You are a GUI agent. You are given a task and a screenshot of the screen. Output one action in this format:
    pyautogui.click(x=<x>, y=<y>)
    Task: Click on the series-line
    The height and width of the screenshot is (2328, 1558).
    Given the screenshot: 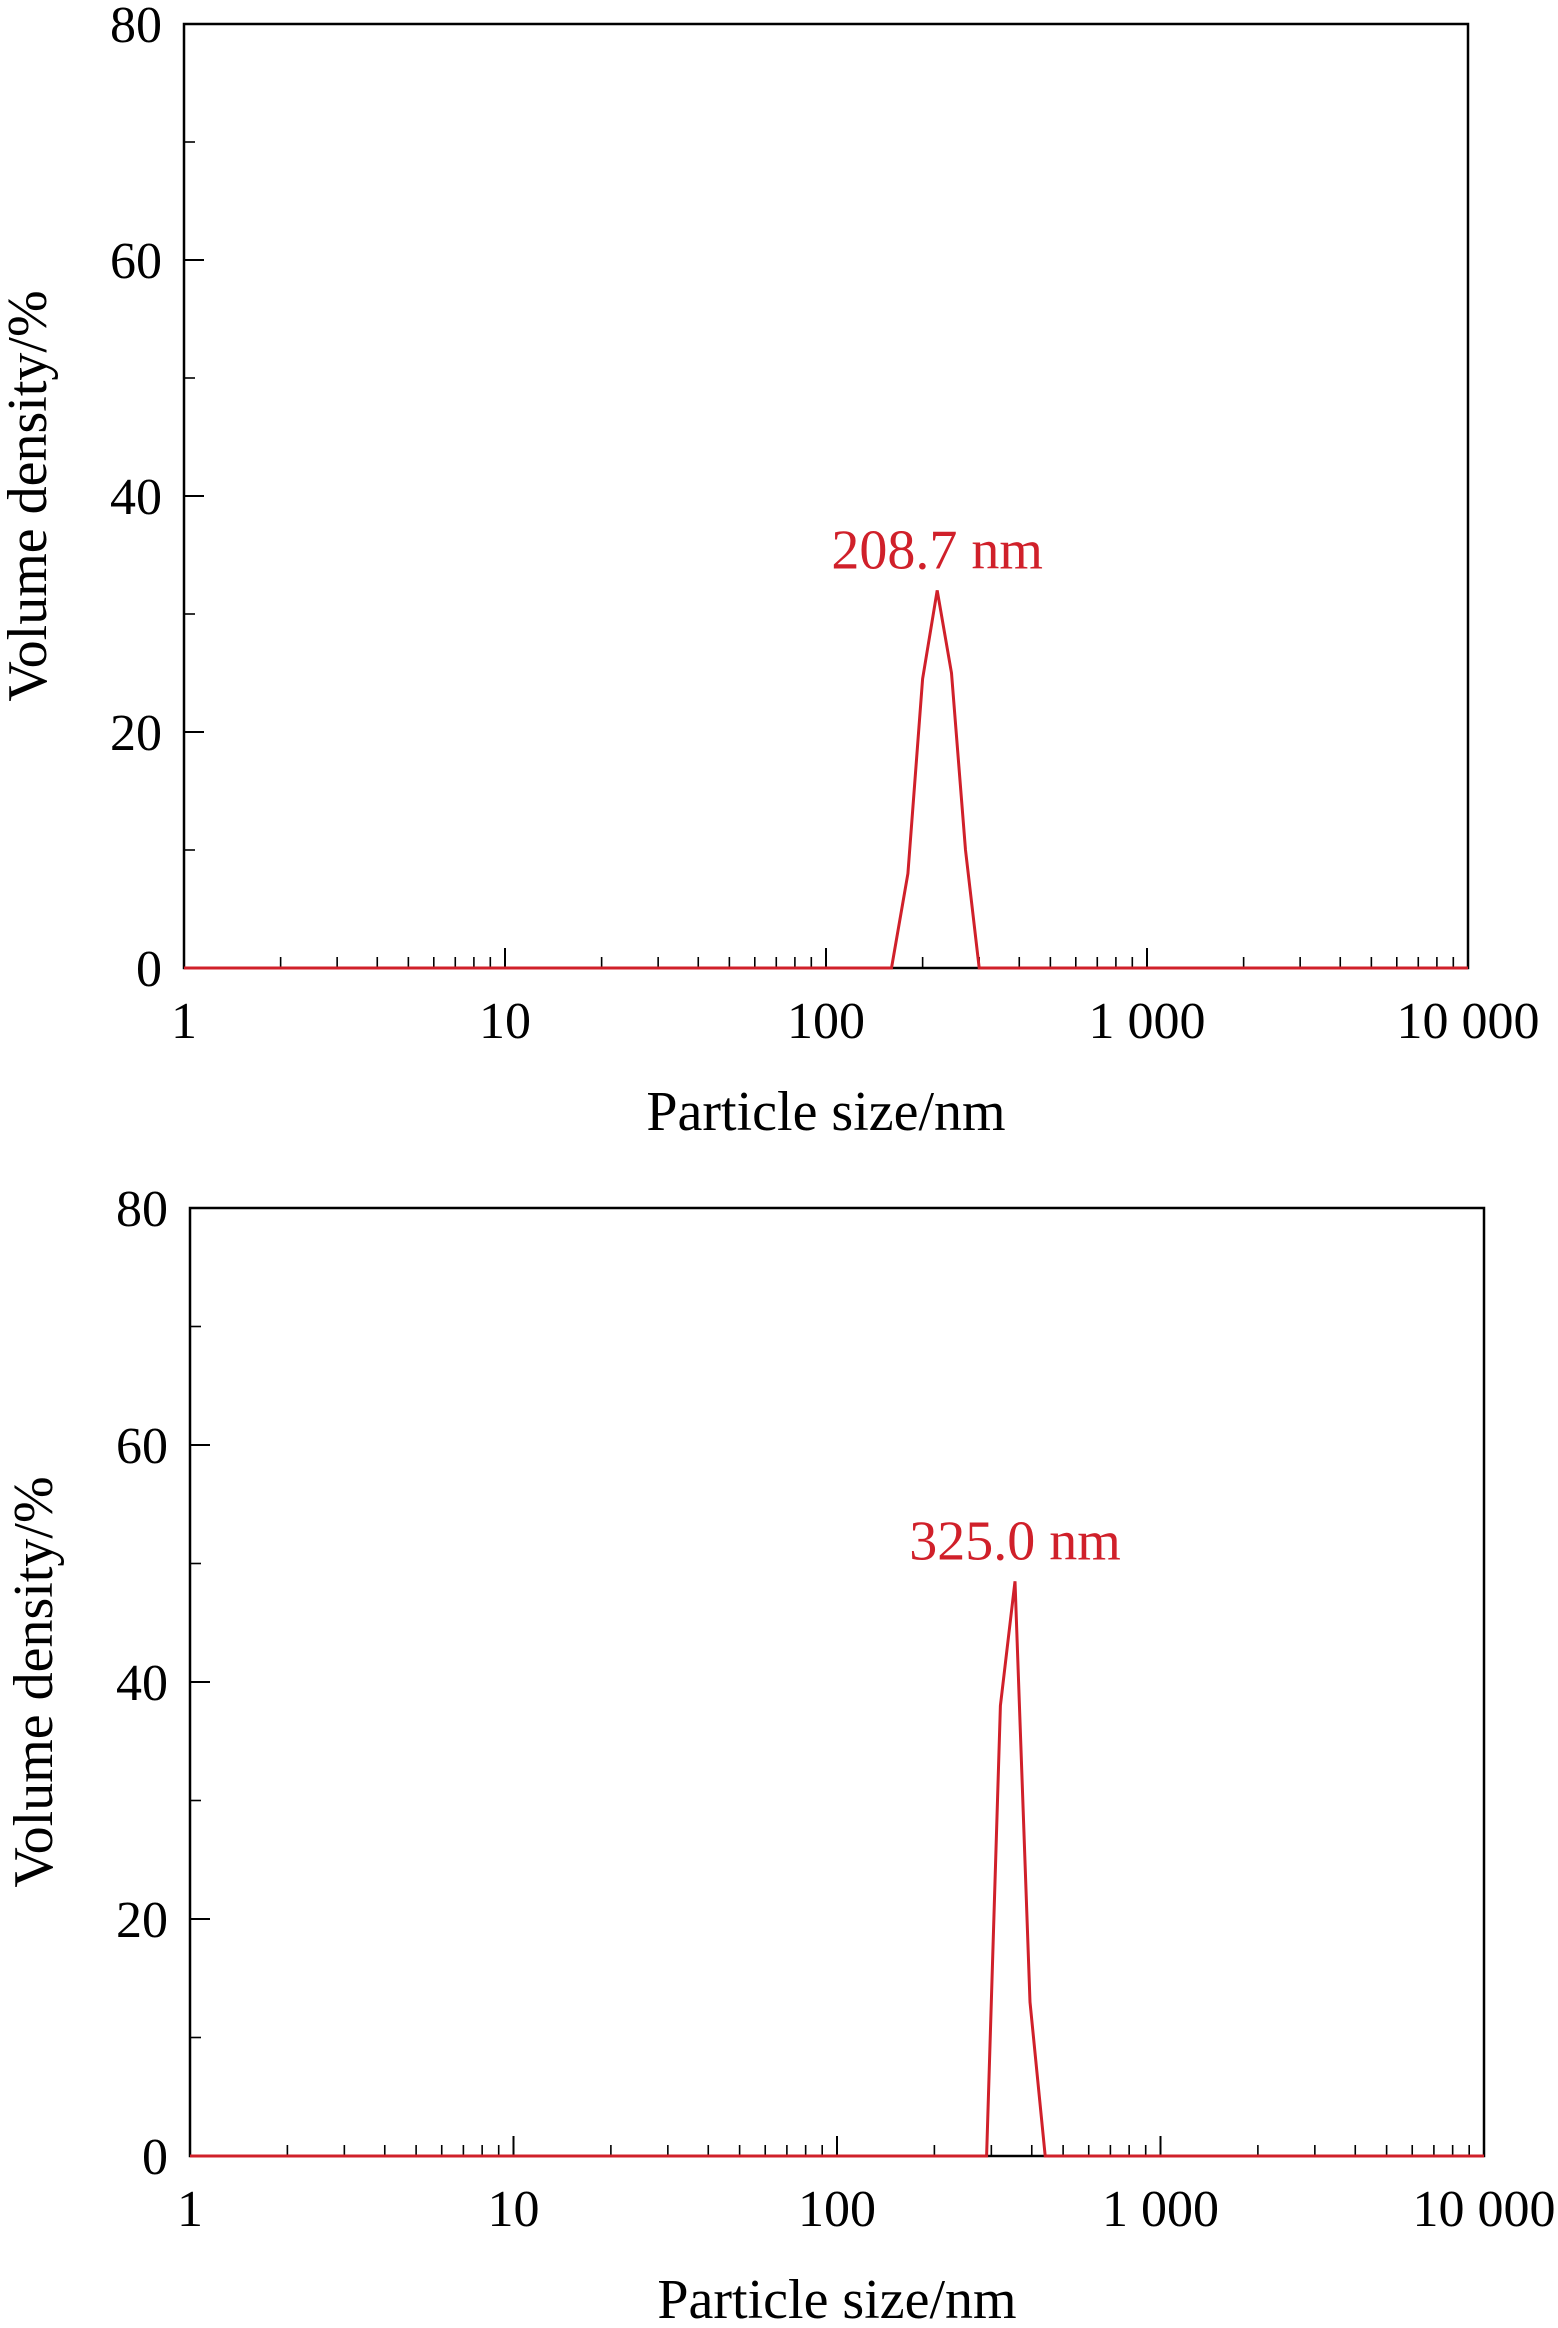 What is the action you would take?
    pyautogui.click(x=826, y=780)
    